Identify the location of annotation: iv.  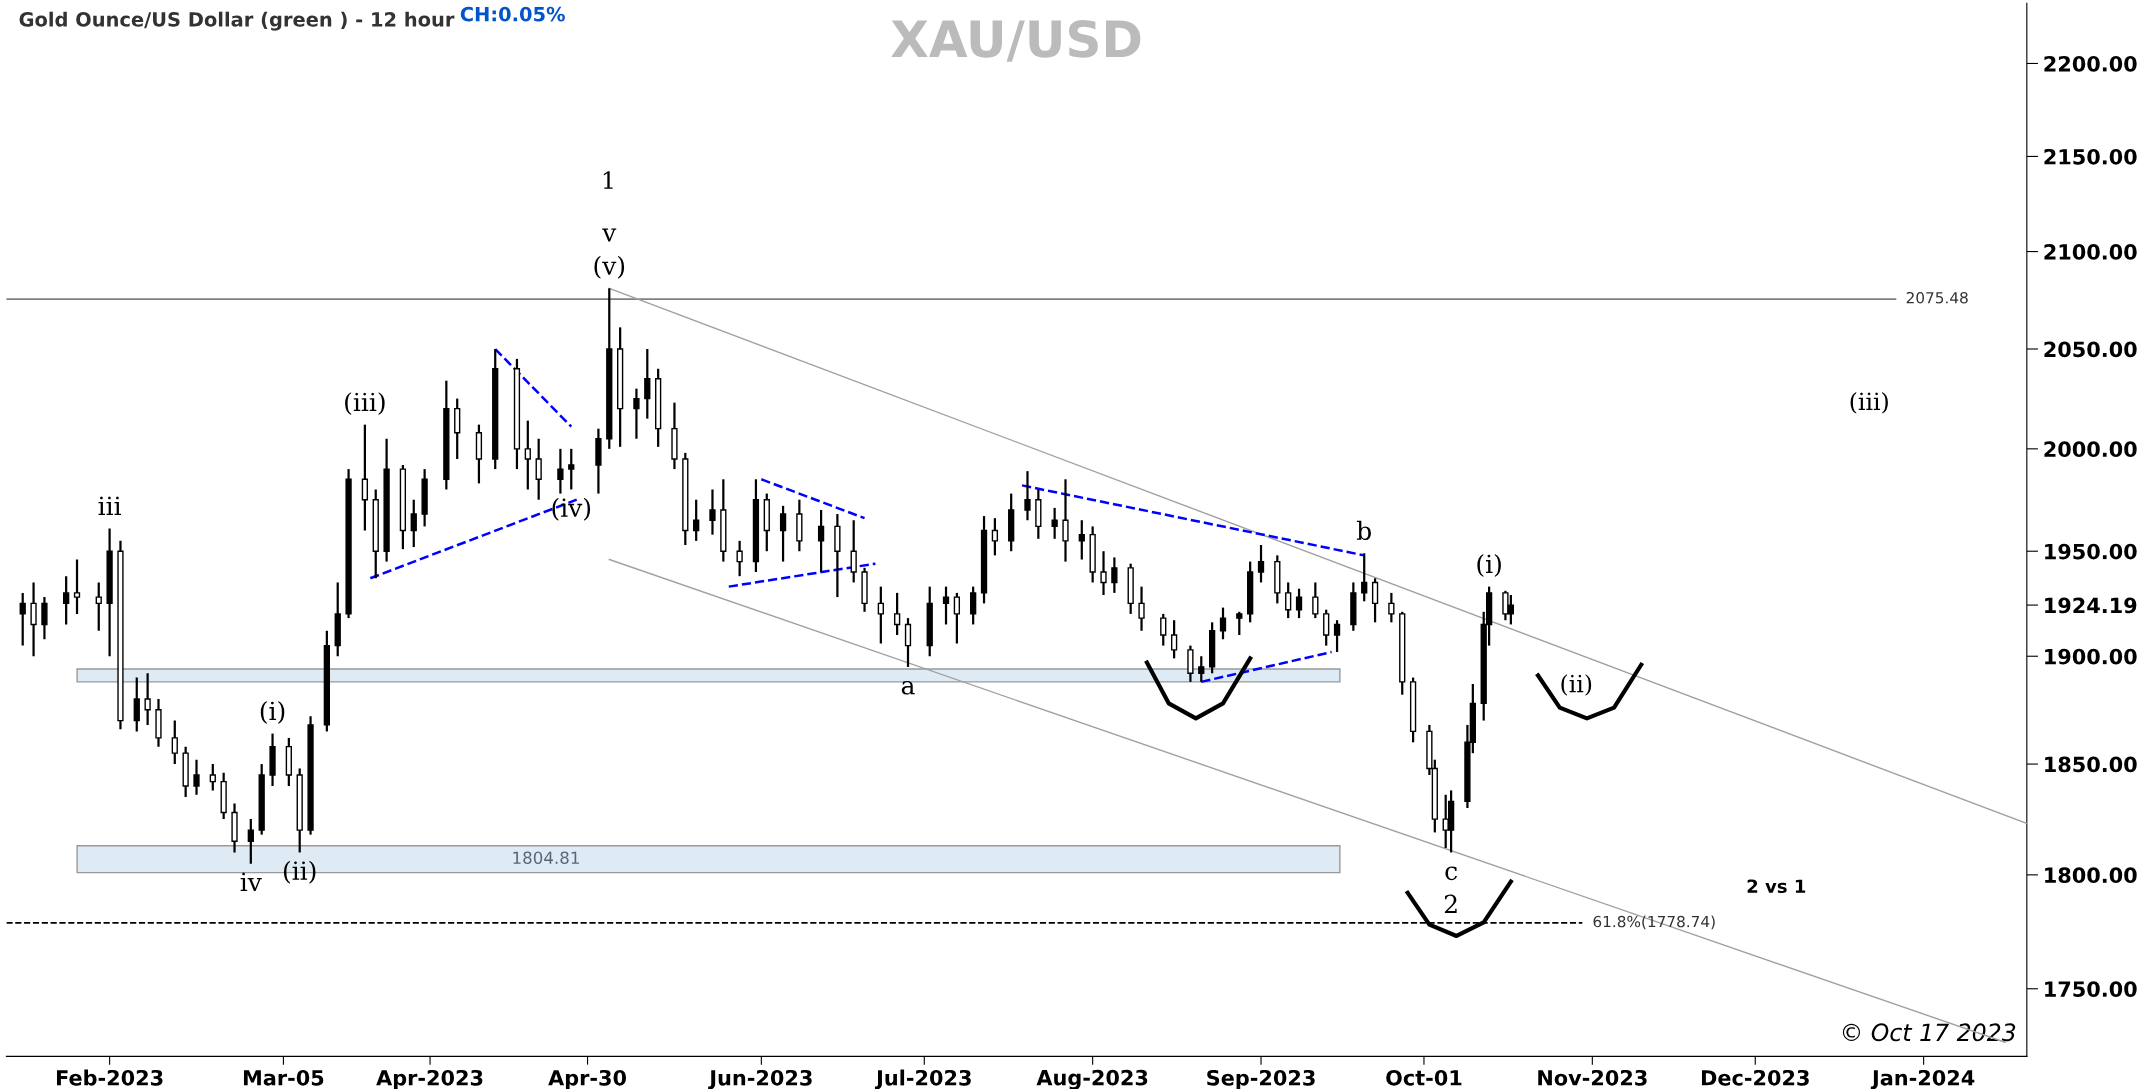
(251, 881).